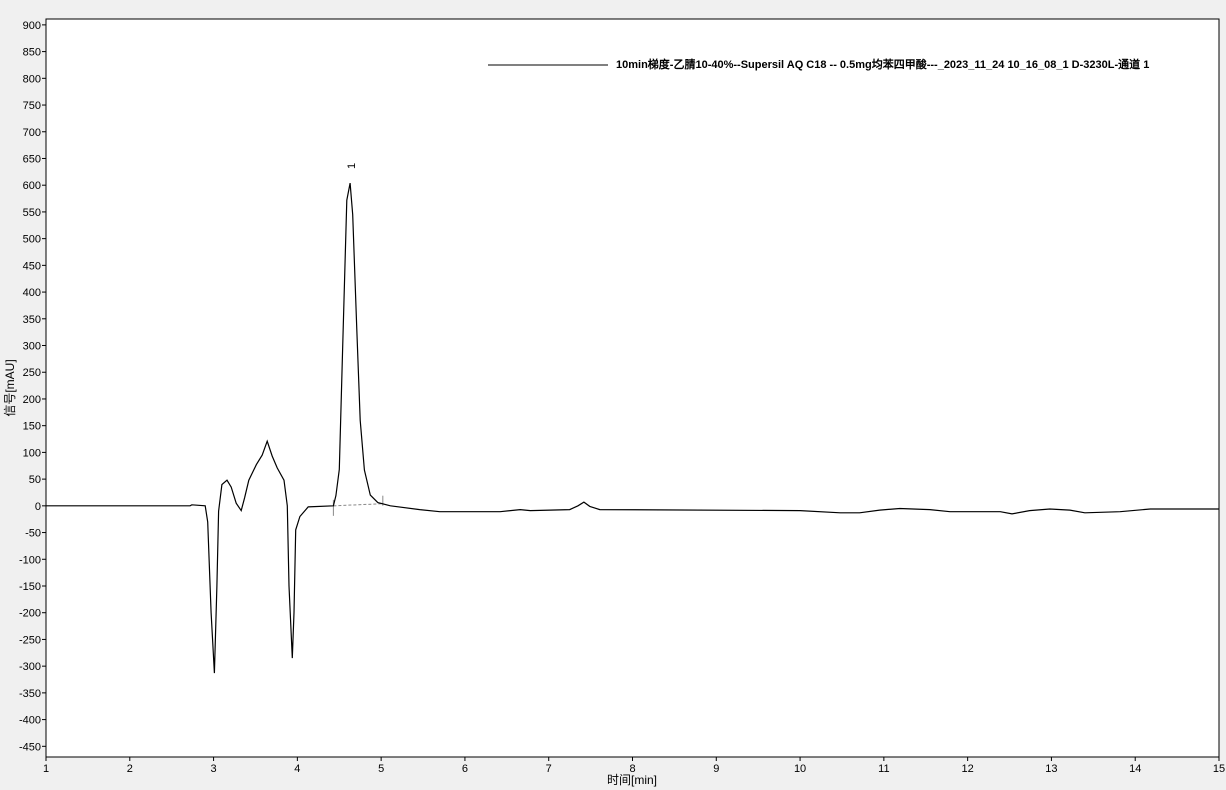 The image size is (1226, 790). What do you see at coordinates (800, 769) in the screenshot?
I see `x-tick-label: 10` at bounding box center [800, 769].